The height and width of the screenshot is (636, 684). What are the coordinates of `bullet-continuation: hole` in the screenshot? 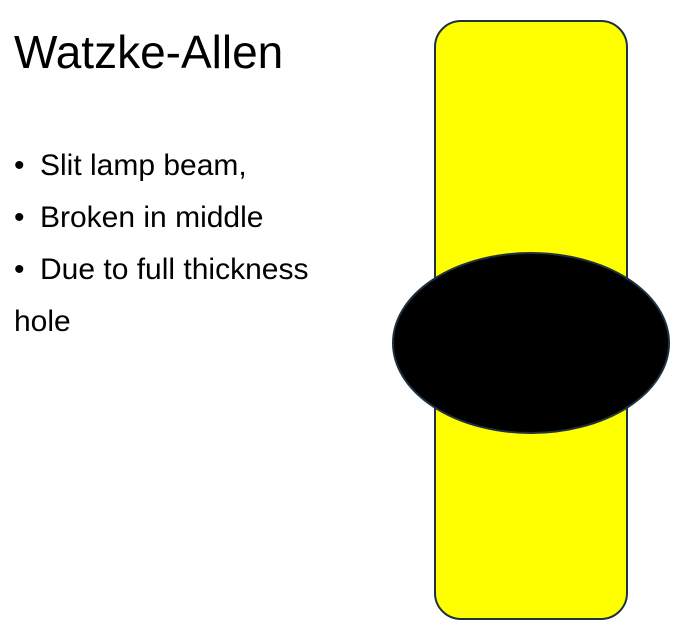 It's located at (42, 321).